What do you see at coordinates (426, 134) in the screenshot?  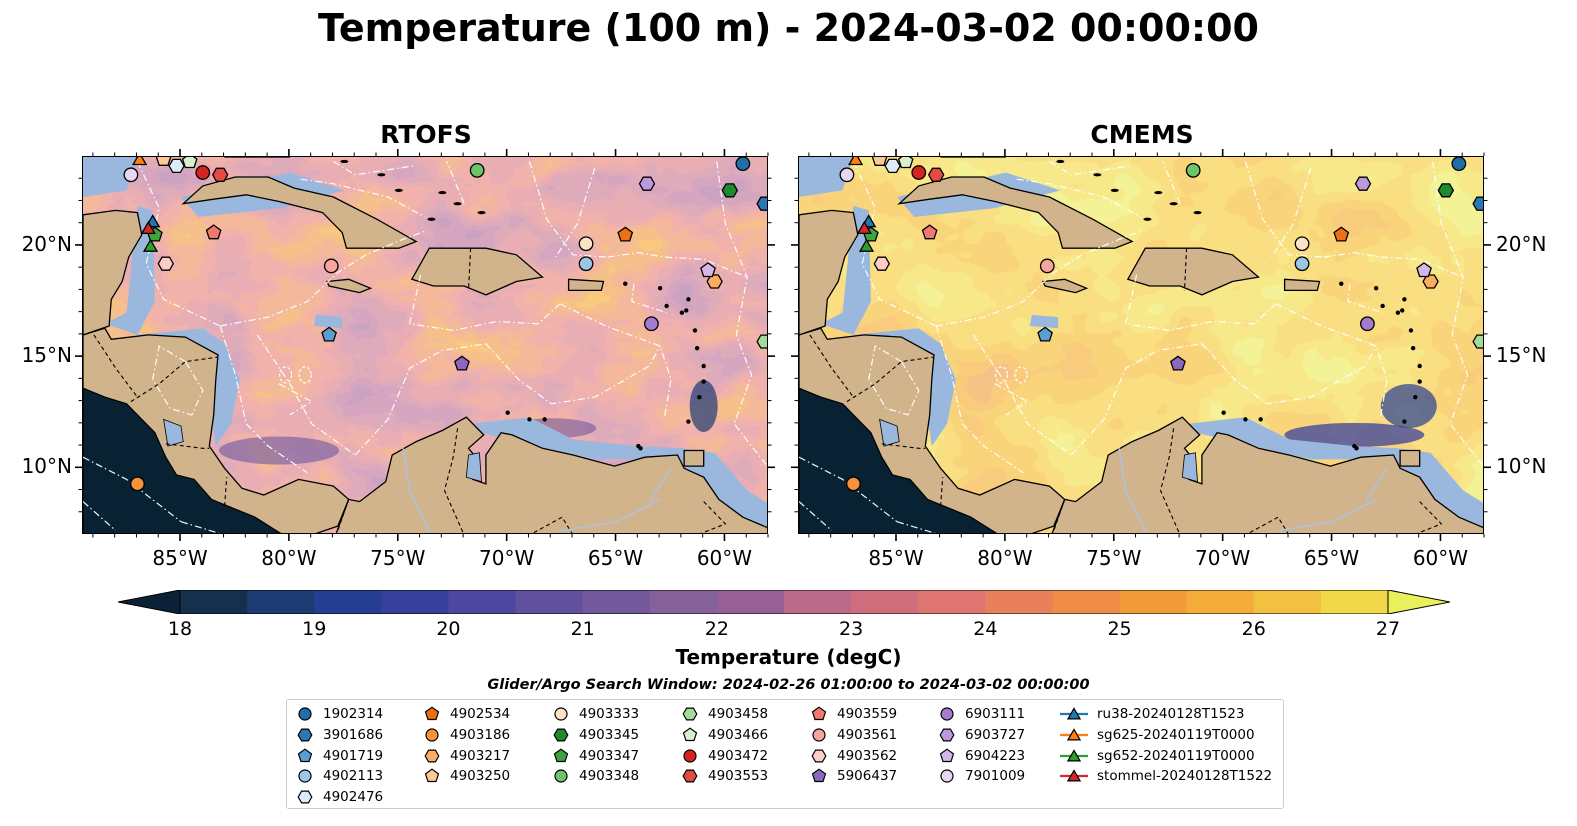 I see `rtofs-panel-title: RTOFS` at bounding box center [426, 134].